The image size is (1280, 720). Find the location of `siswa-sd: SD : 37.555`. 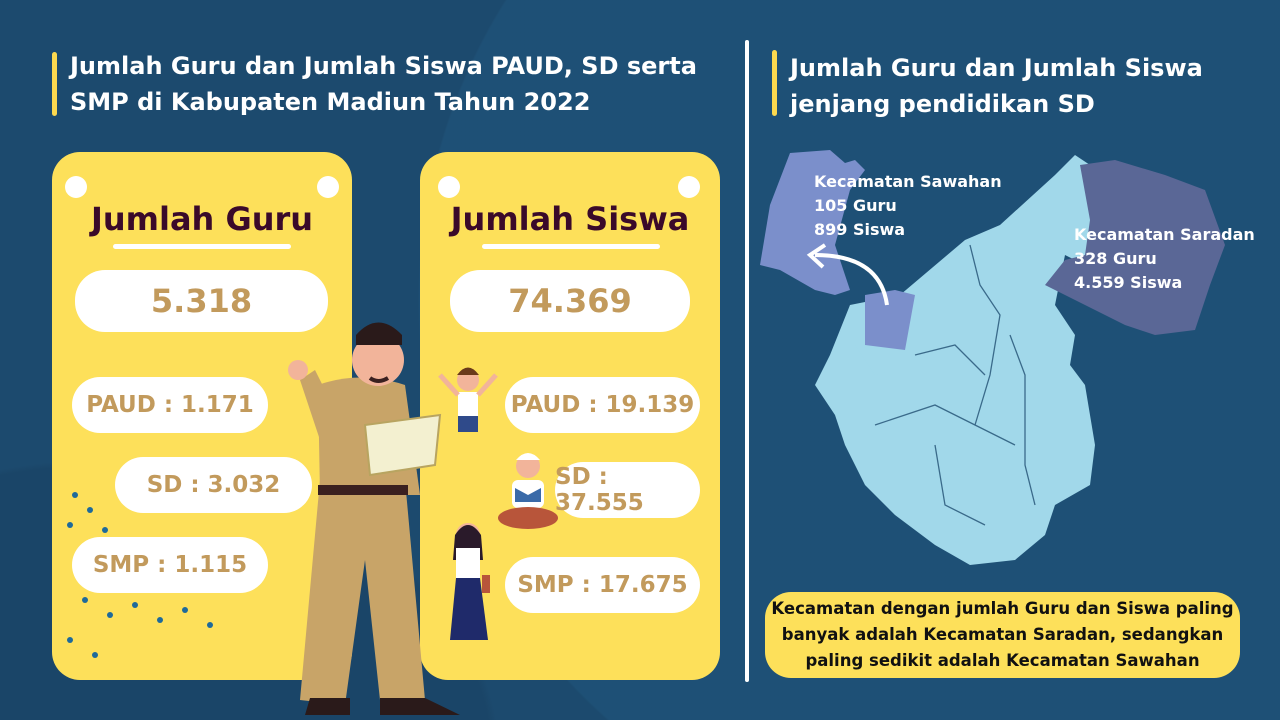

siswa-sd: SD : 37.555 is located at coordinates (627, 490).